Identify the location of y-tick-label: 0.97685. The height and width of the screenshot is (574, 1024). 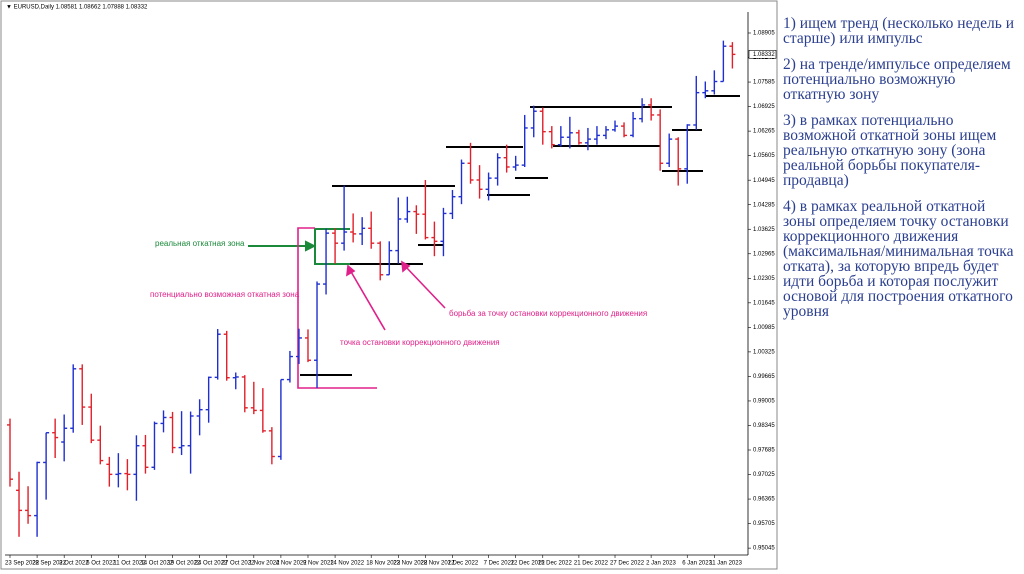
(764, 451).